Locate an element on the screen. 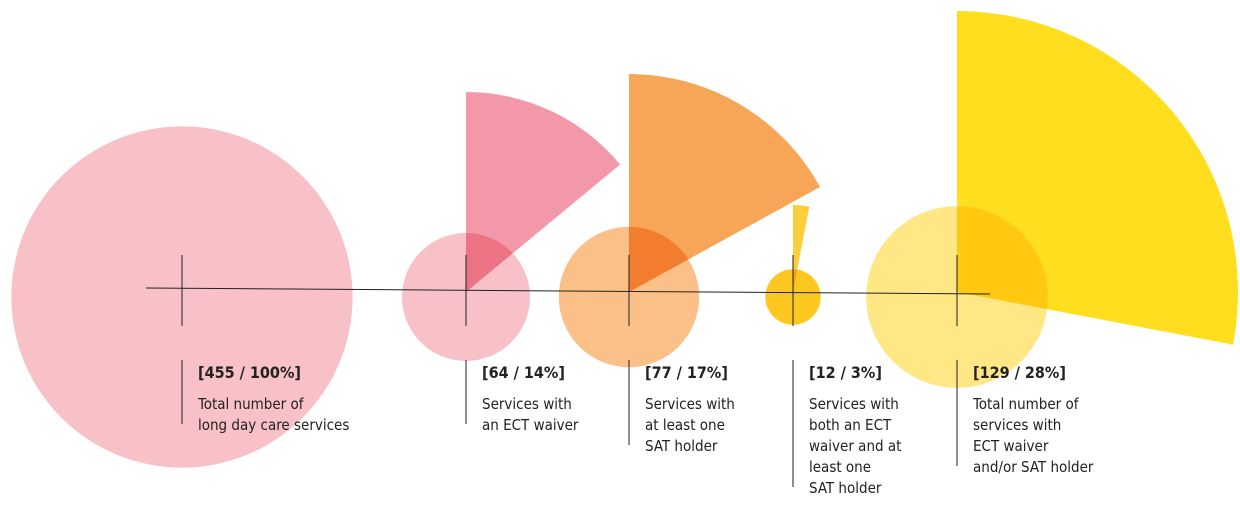 This screenshot has height=506, width=1240. axis-line is located at coordinates (568, 291).